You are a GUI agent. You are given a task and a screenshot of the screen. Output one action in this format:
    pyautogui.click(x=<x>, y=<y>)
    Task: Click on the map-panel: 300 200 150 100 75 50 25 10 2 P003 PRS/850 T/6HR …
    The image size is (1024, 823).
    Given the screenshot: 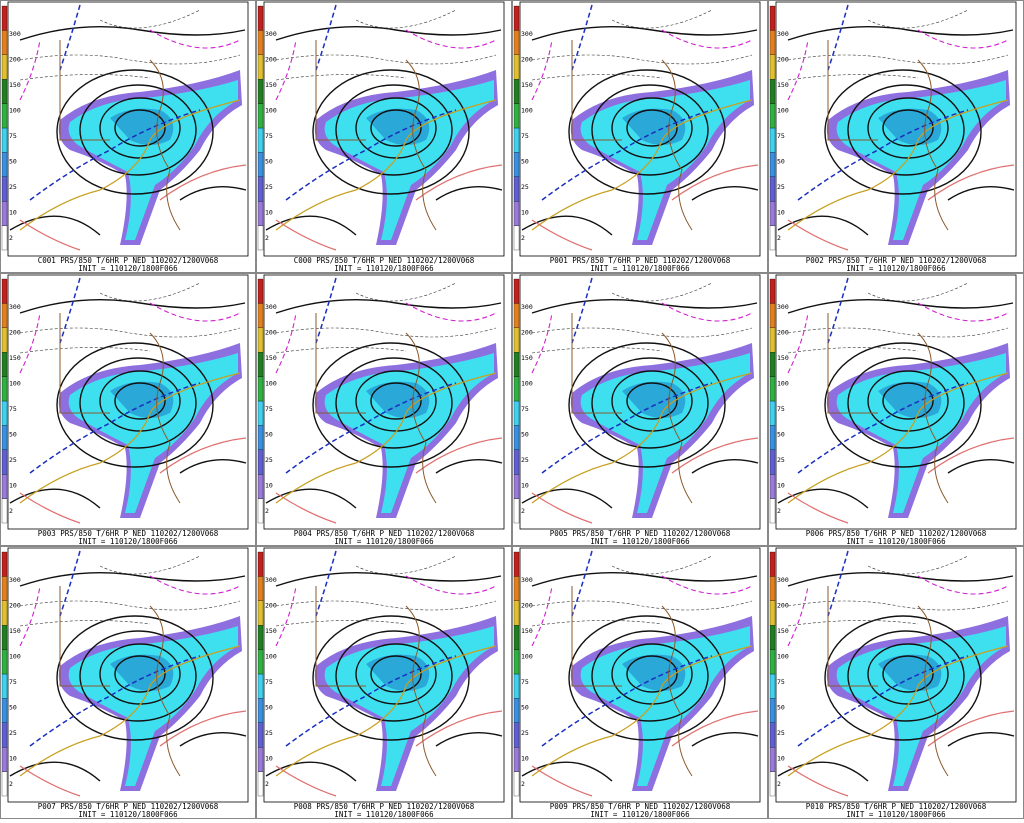 What is the action you would take?
    pyautogui.click(x=128, y=409)
    